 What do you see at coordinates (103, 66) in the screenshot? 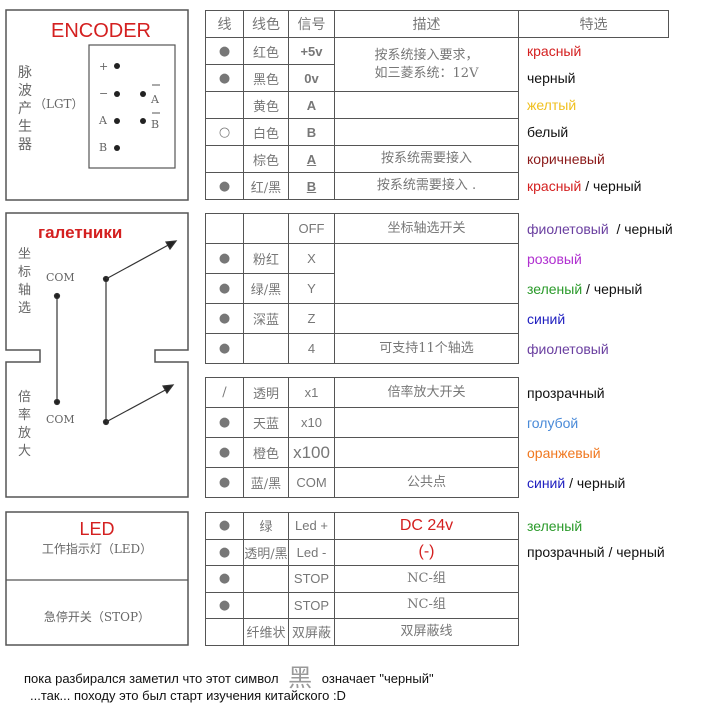
I see `pin-label: +` at bounding box center [103, 66].